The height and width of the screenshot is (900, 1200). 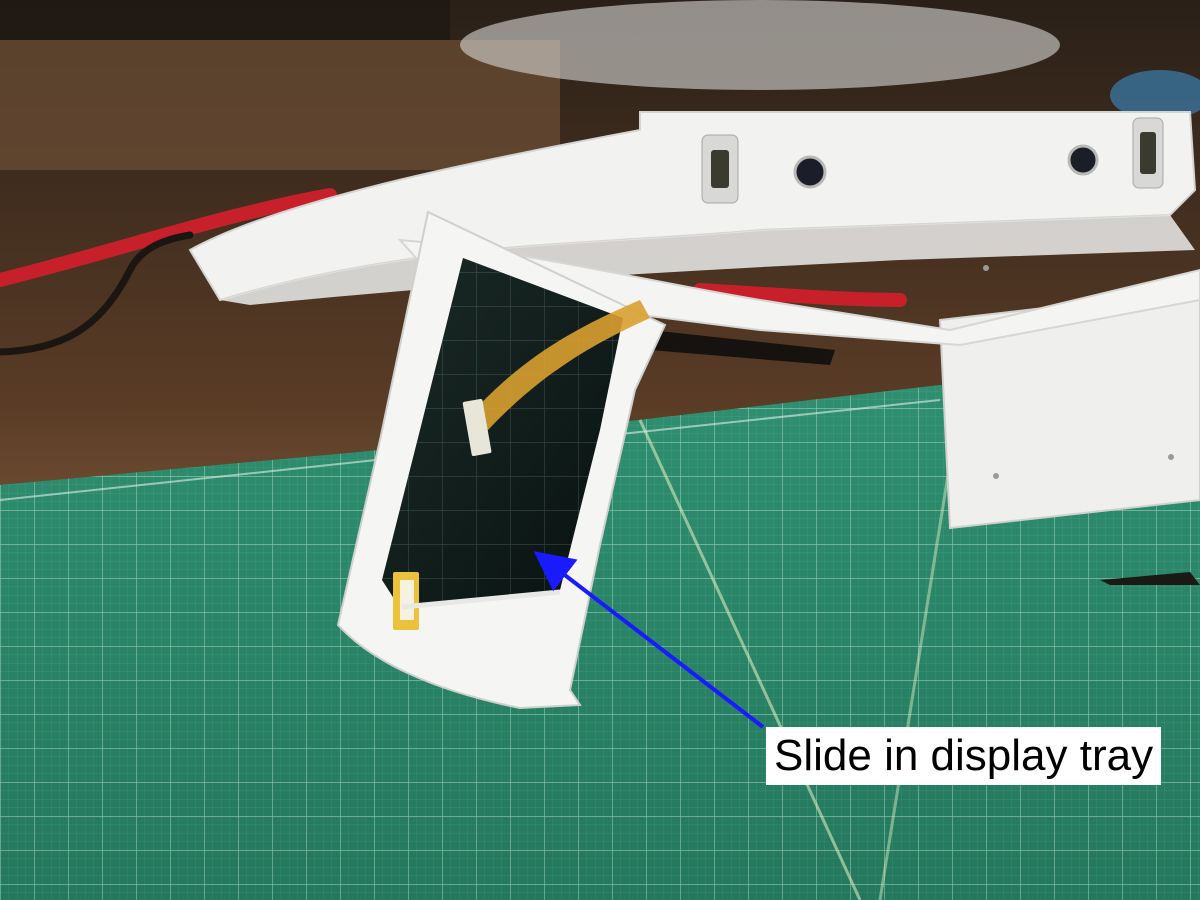 I want to click on flex-cable, so click(x=560, y=365).